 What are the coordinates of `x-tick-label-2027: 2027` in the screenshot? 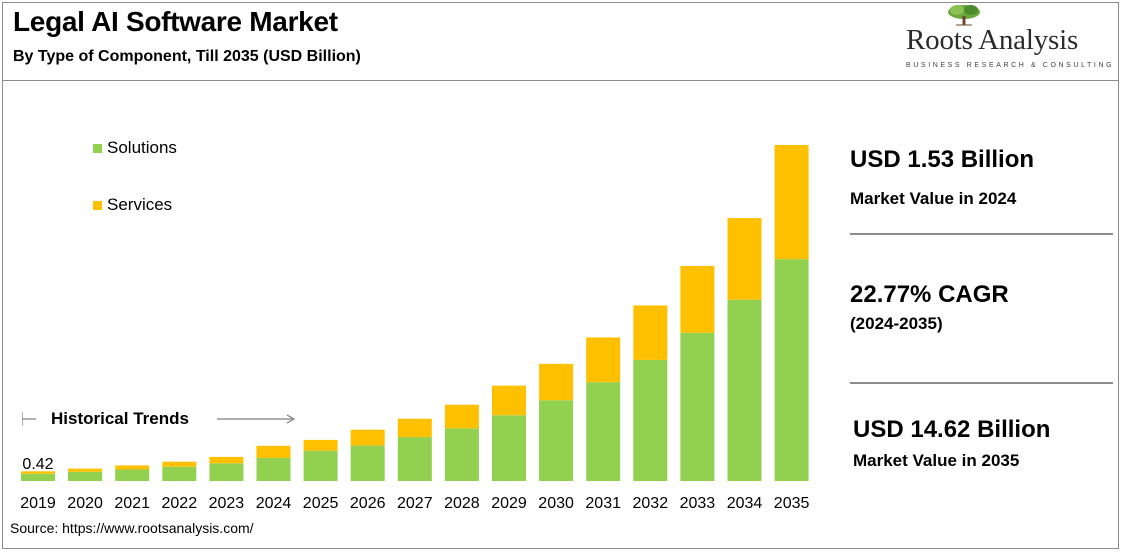 It's located at (415, 503).